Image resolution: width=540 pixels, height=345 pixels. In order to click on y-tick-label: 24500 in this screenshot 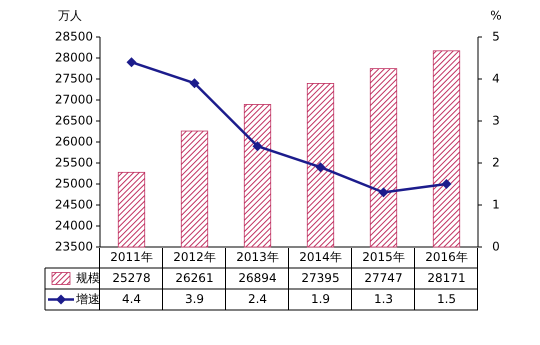, I will do `click(73, 204)`.